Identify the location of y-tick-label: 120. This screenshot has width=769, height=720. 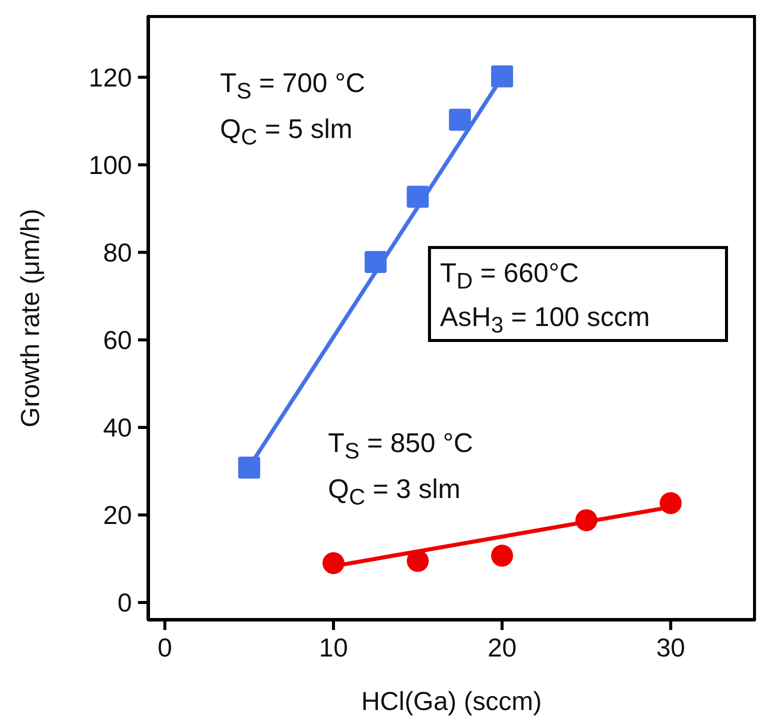
(110, 77).